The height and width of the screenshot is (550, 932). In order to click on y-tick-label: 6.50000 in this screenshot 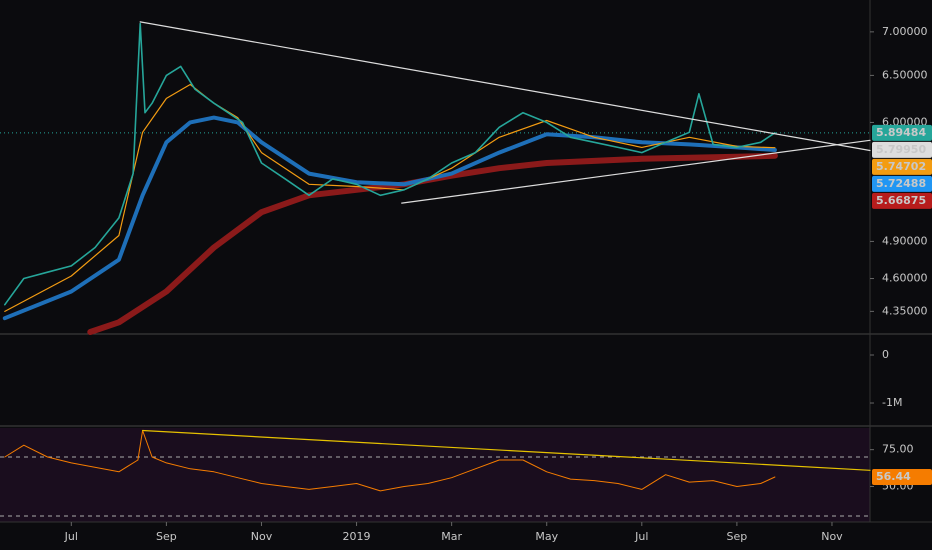, I will do `click(905, 74)`.